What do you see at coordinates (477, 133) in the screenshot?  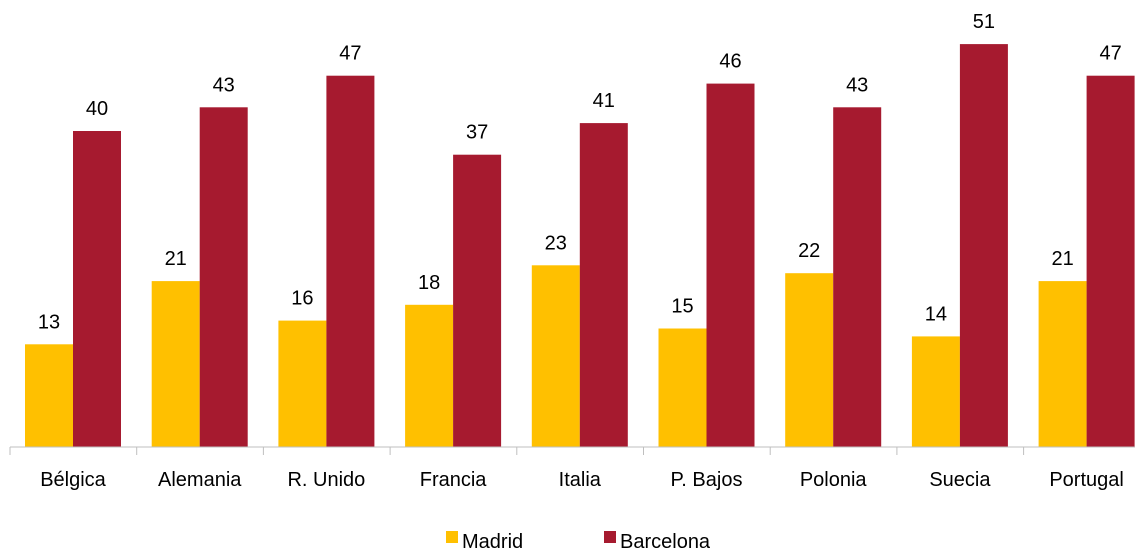 I see `data-label-barcelona-francia: 37` at bounding box center [477, 133].